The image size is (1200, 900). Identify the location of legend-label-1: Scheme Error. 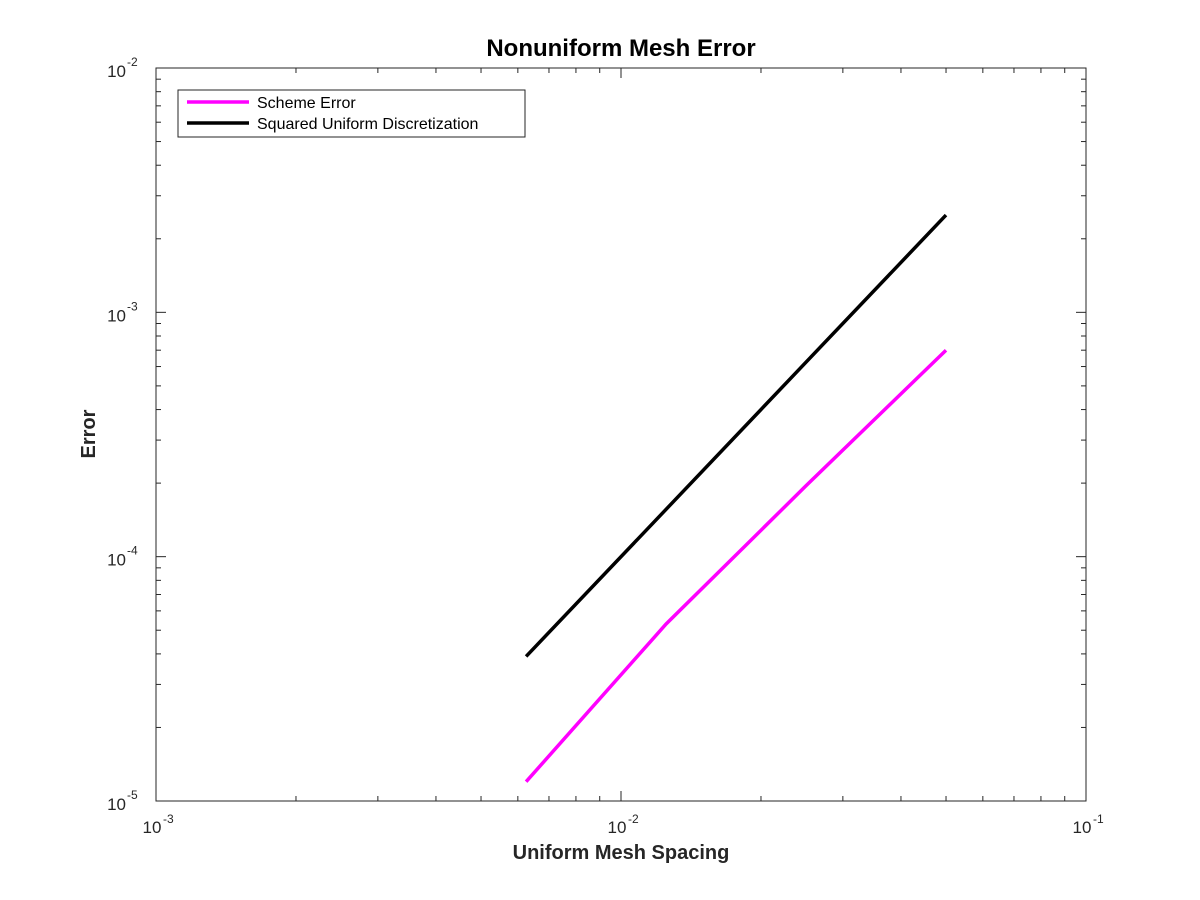
(306, 103).